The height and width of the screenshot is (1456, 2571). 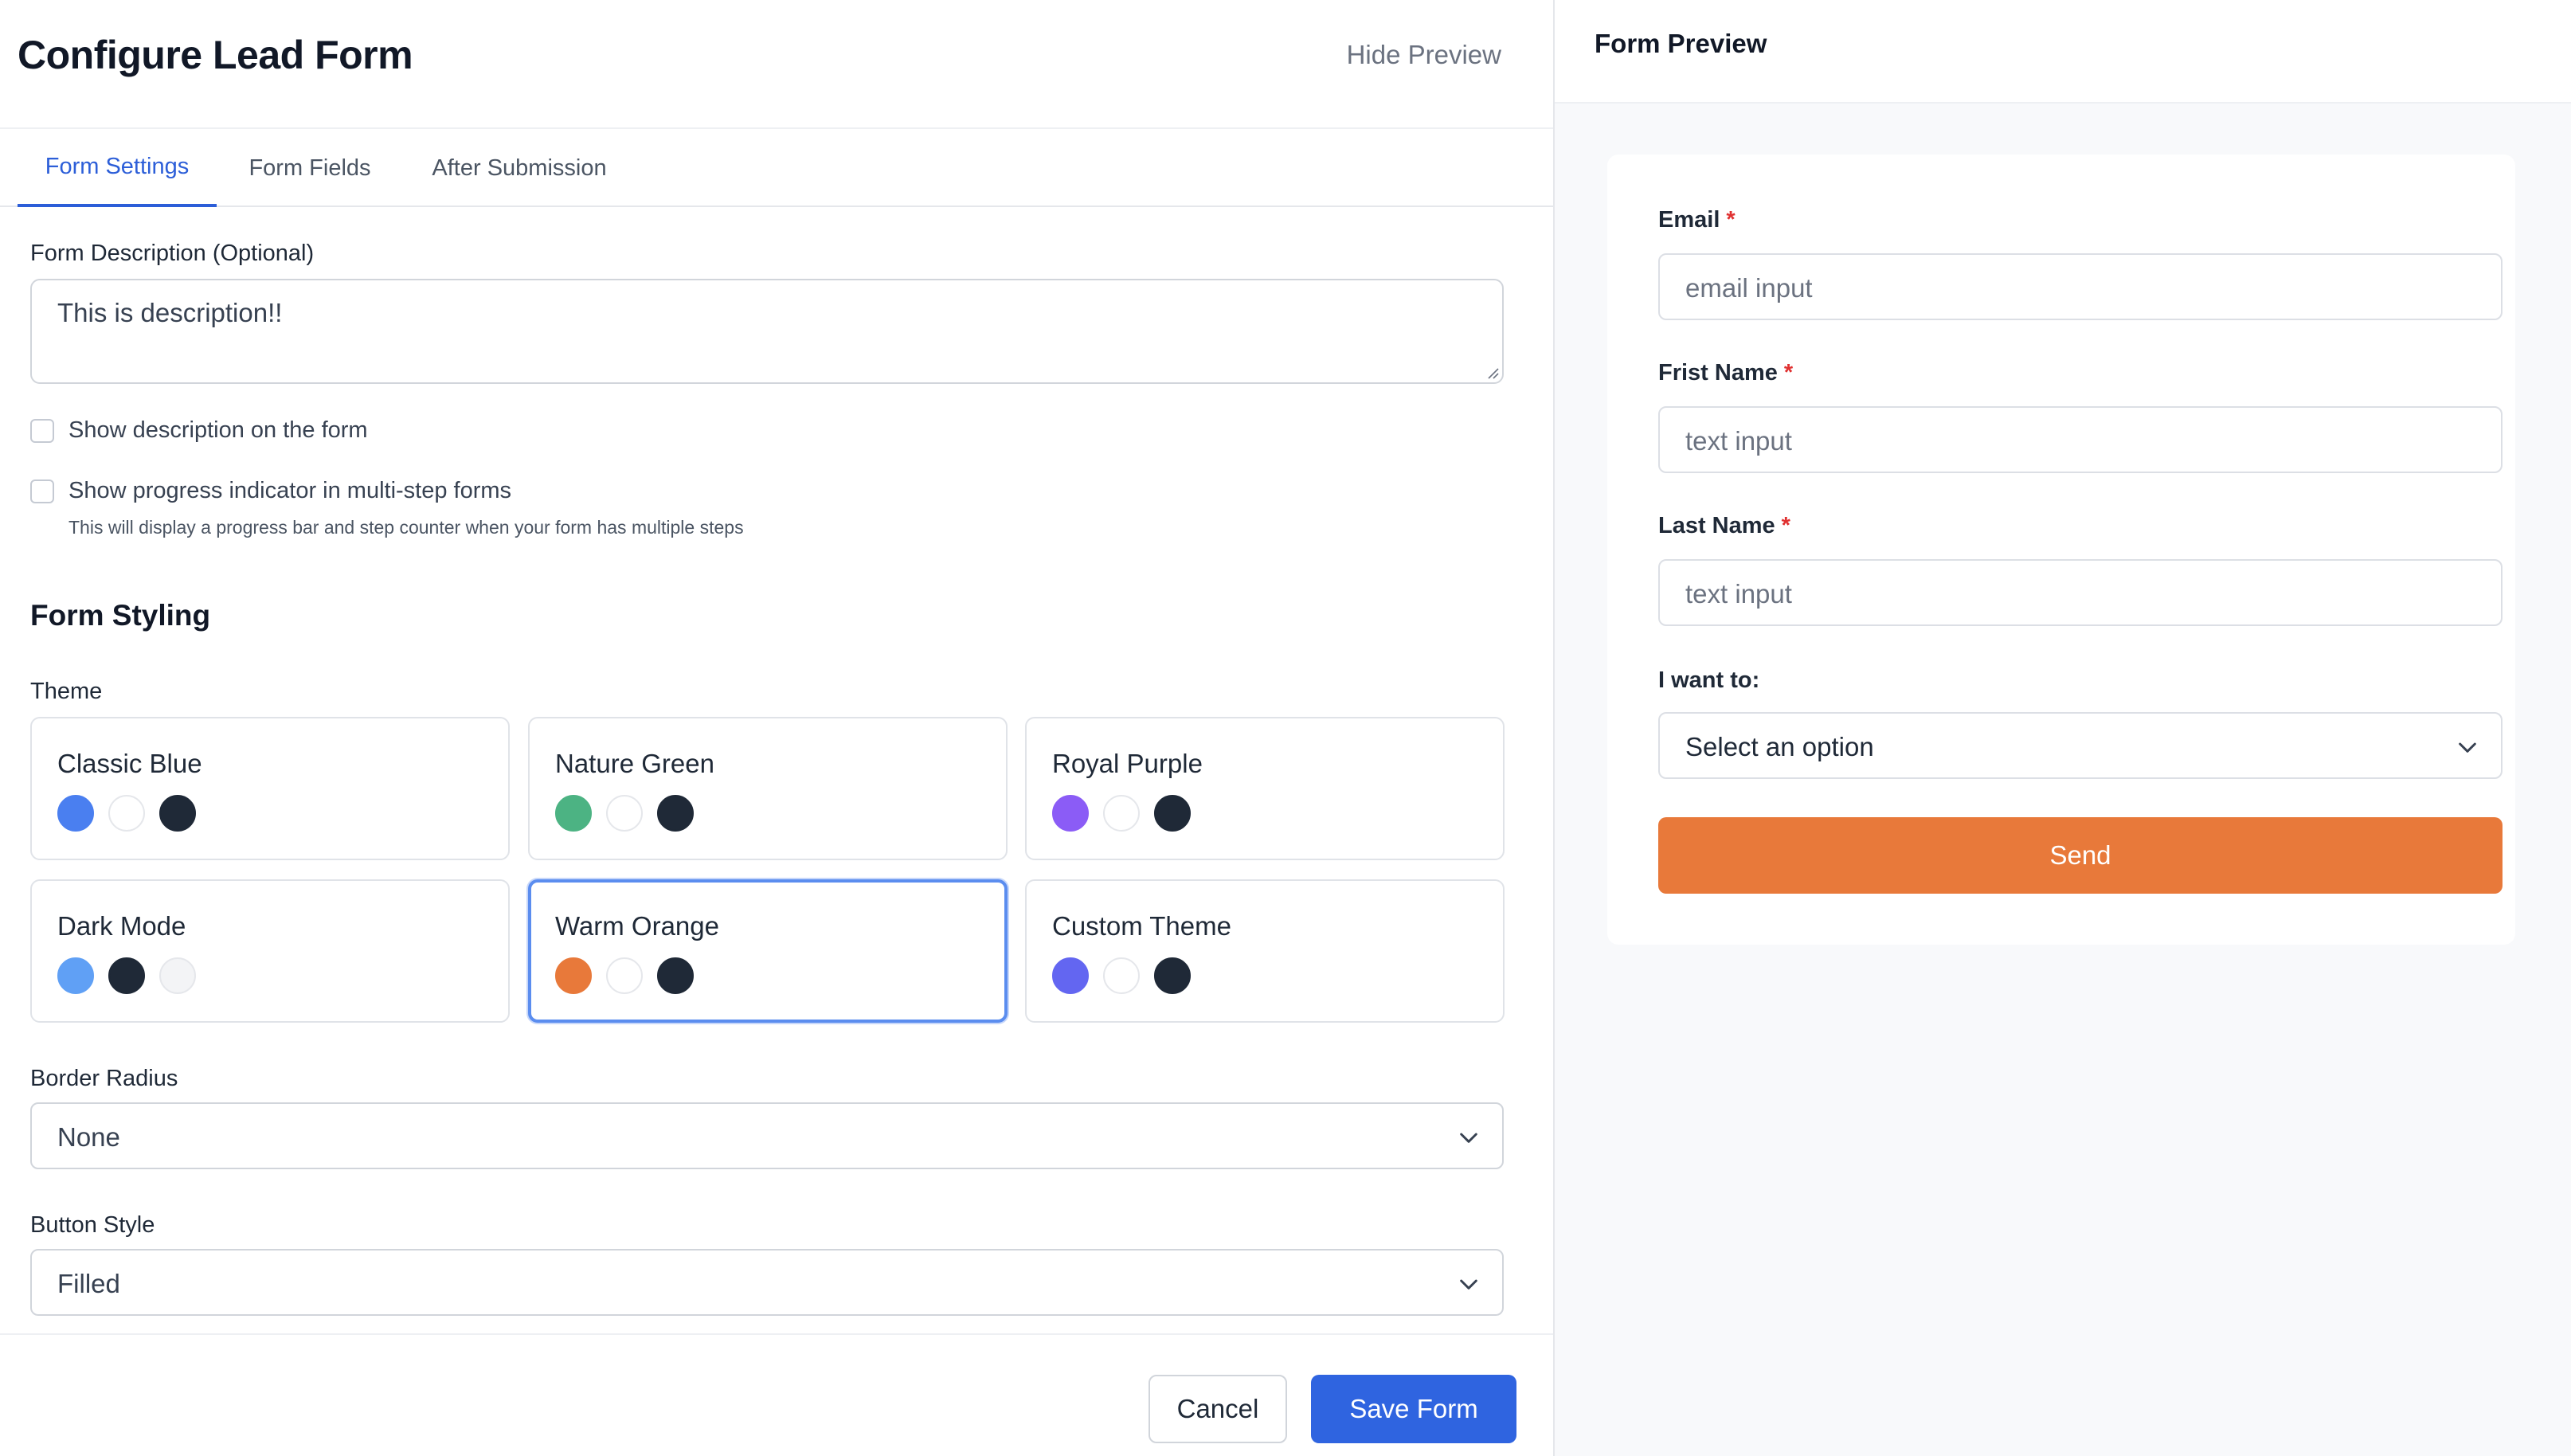 I want to click on preview-title: Form Preview, so click(x=1681, y=43).